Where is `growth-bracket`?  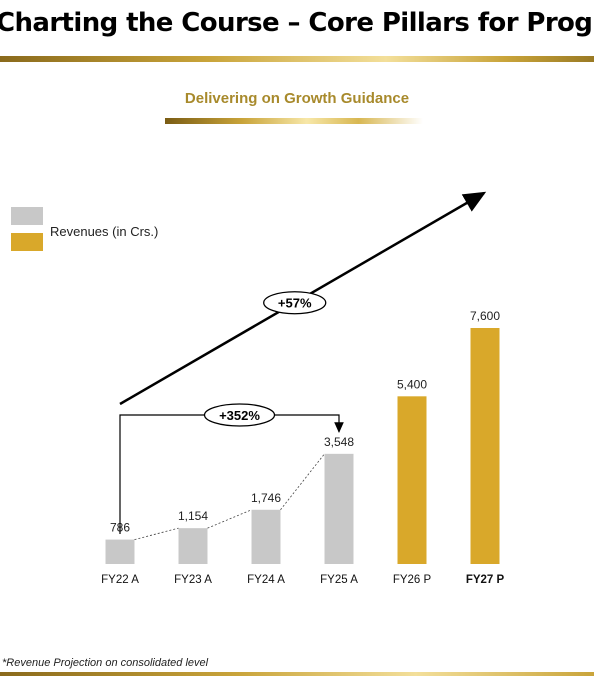
growth-bracket is located at coordinates (231, 474).